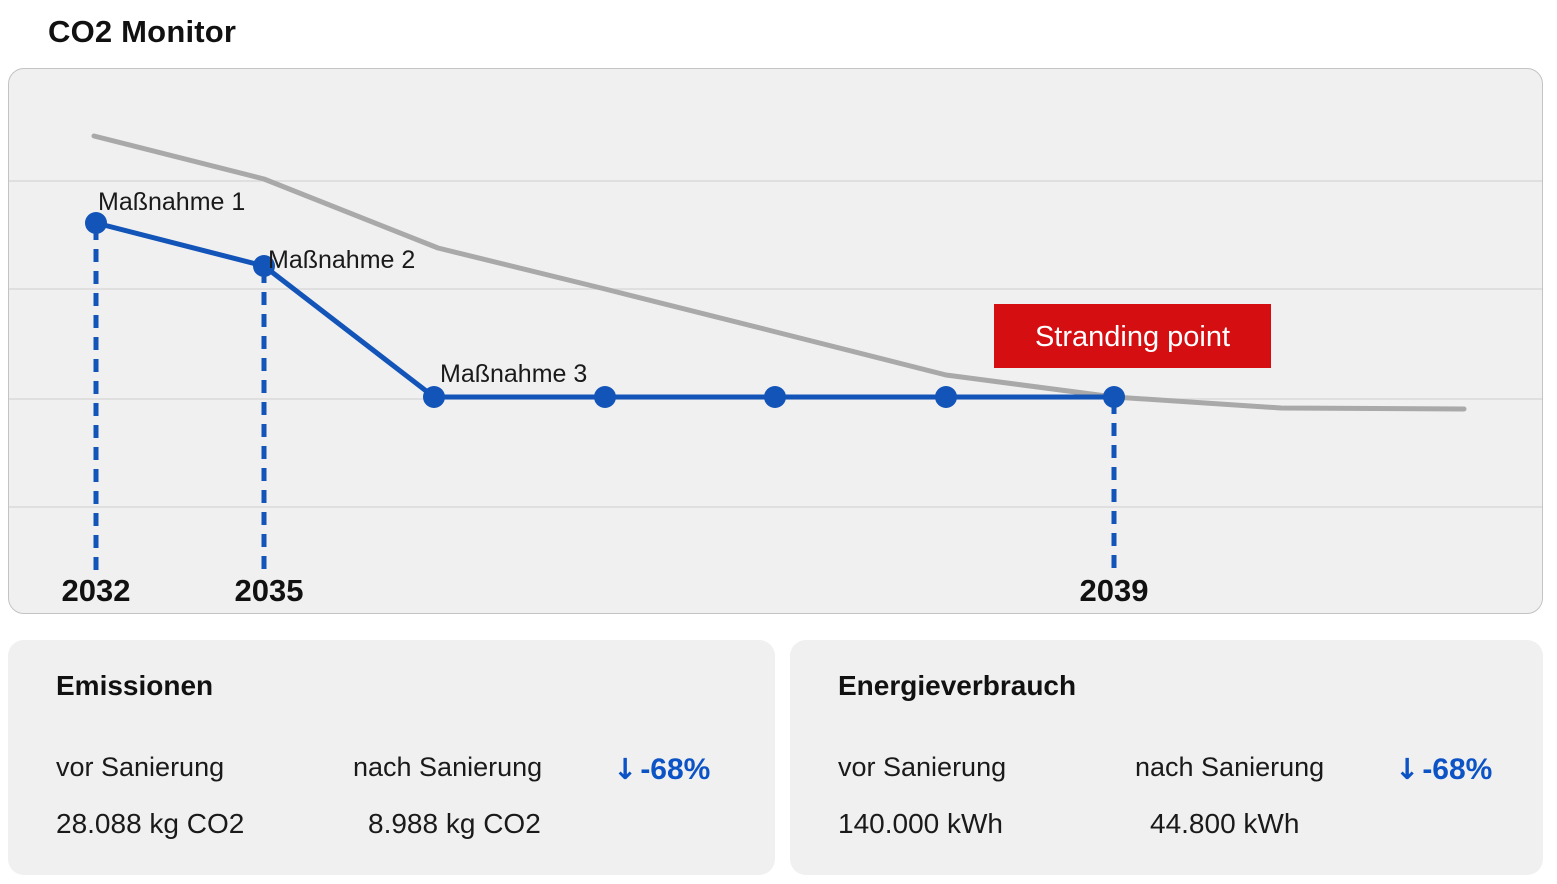 Image resolution: width=1557 pixels, height=884 pixels. I want to click on energy-delta-value: -68%, so click(1457, 769).